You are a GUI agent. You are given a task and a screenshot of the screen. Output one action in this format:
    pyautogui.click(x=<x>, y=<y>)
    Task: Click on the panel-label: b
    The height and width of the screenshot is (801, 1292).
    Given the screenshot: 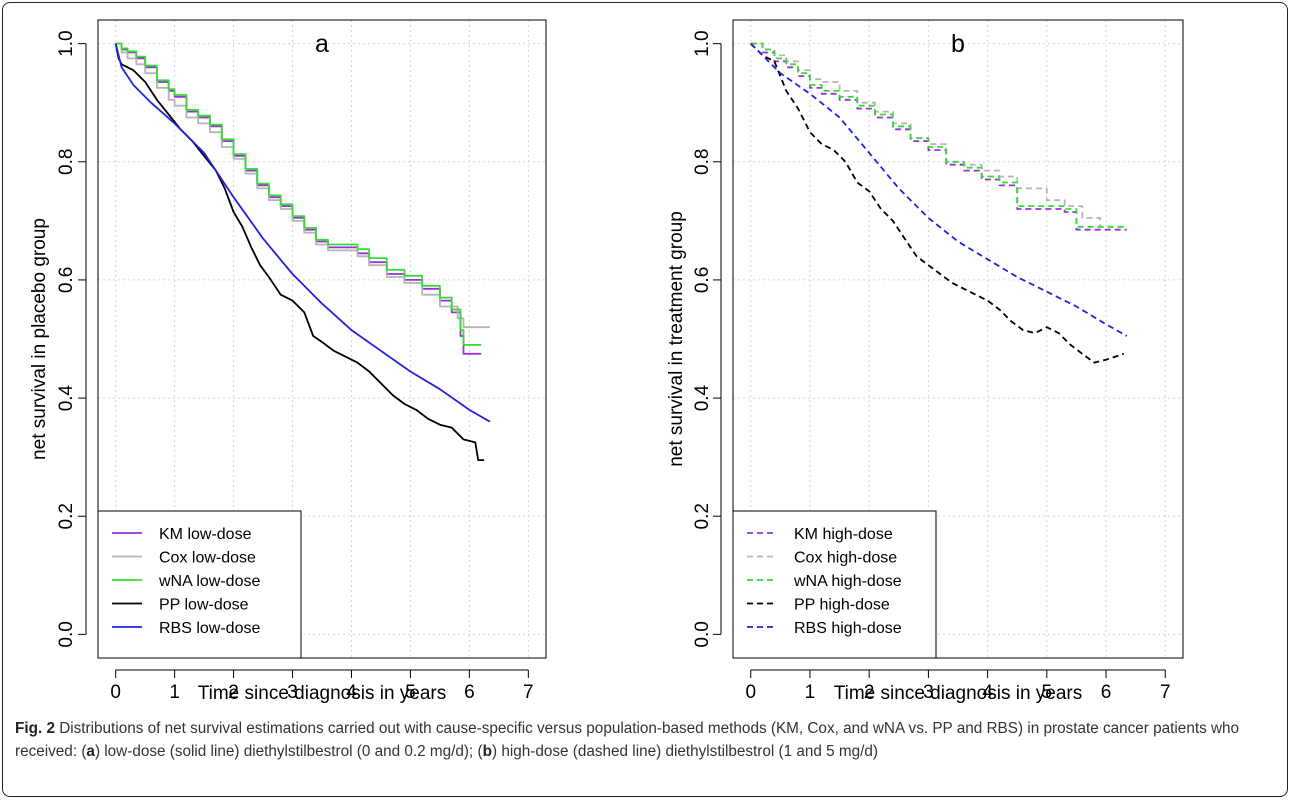 What is the action you would take?
    pyautogui.click(x=958, y=44)
    